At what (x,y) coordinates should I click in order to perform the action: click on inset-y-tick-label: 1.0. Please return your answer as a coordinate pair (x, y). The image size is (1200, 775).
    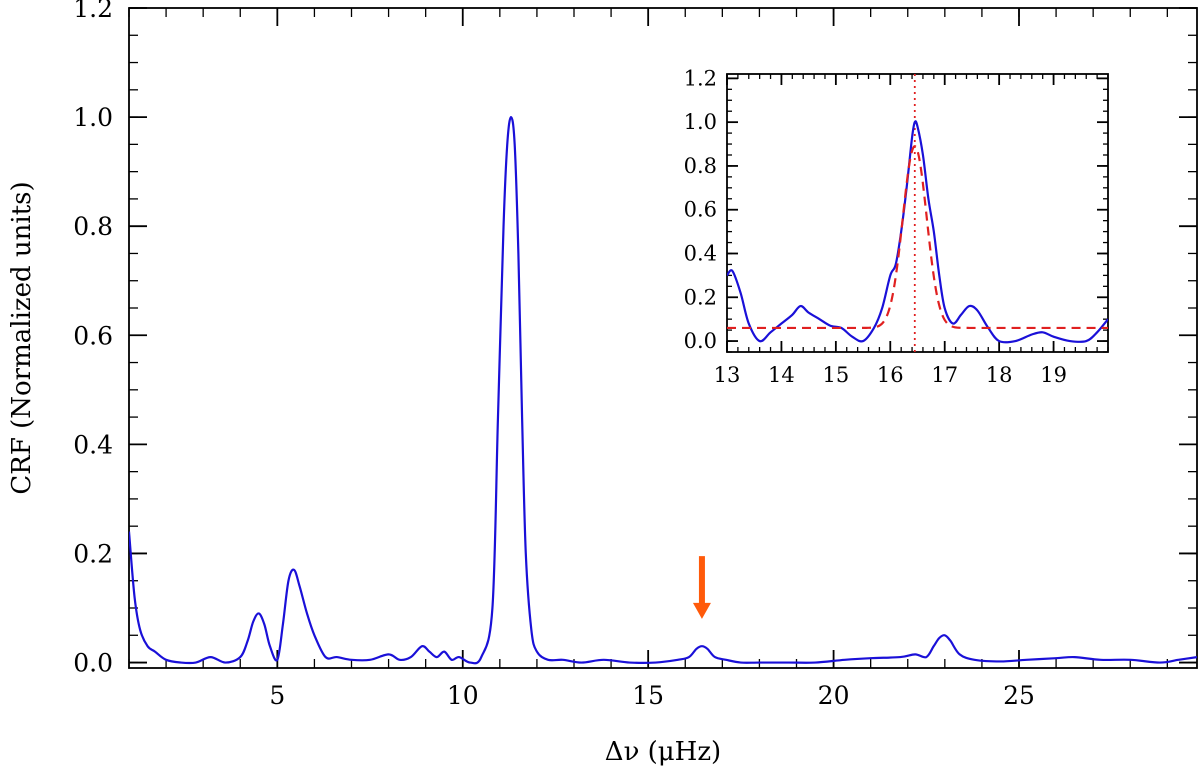
    Looking at the image, I should click on (700, 122).